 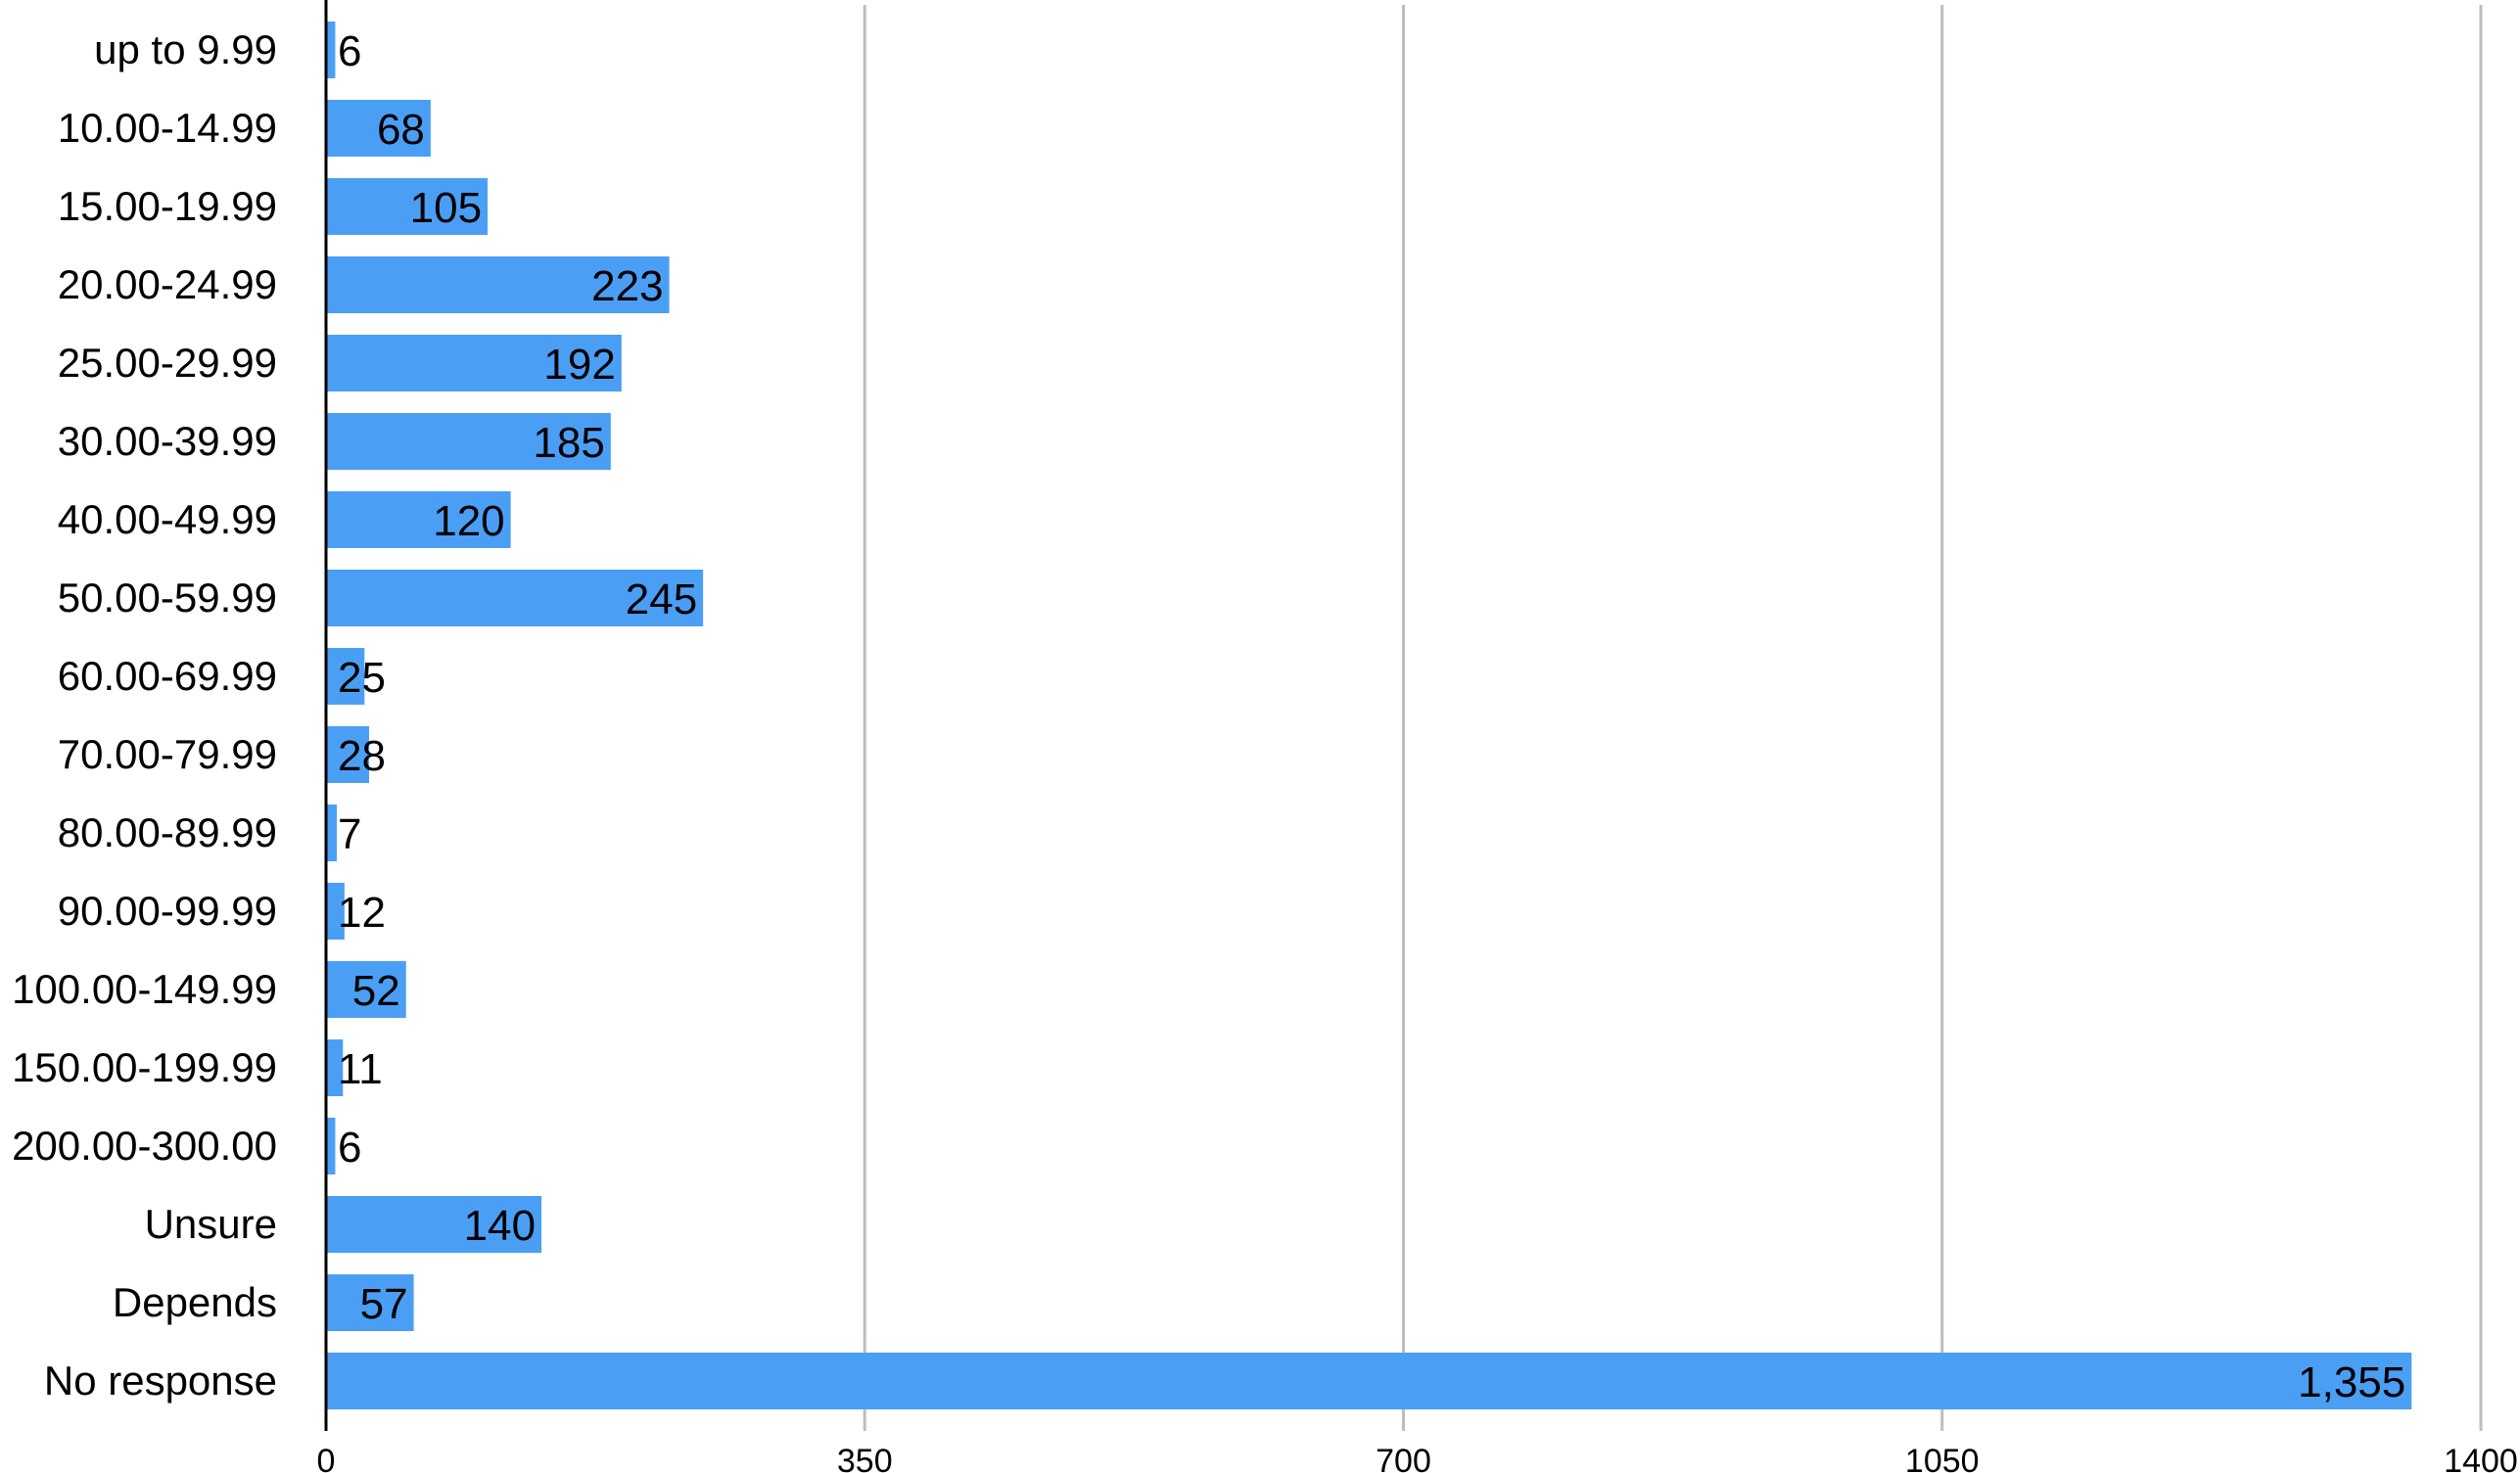 What do you see at coordinates (167, 128) in the screenshot?
I see `category-label: 10.00-14.99` at bounding box center [167, 128].